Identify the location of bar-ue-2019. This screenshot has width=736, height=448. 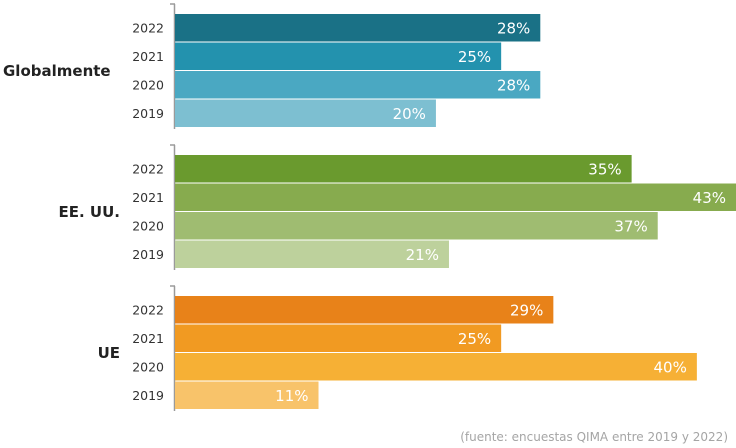
(247, 395).